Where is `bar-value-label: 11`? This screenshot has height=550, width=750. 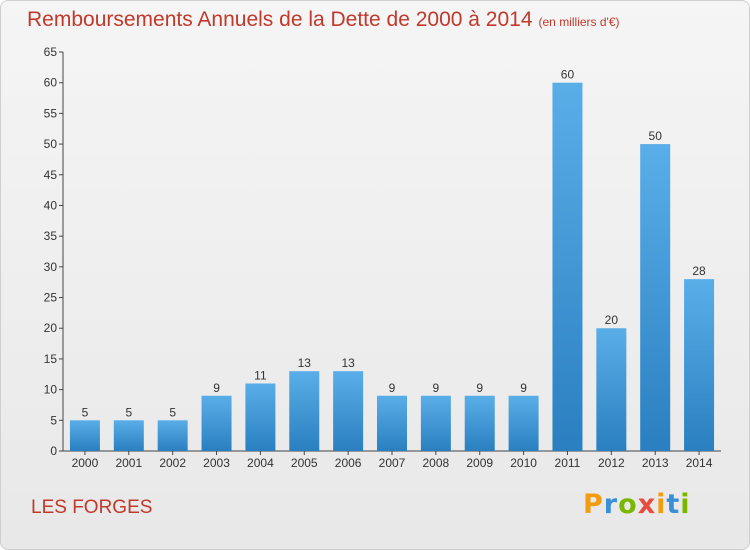
bar-value-label: 11 is located at coordinates (260, 375).